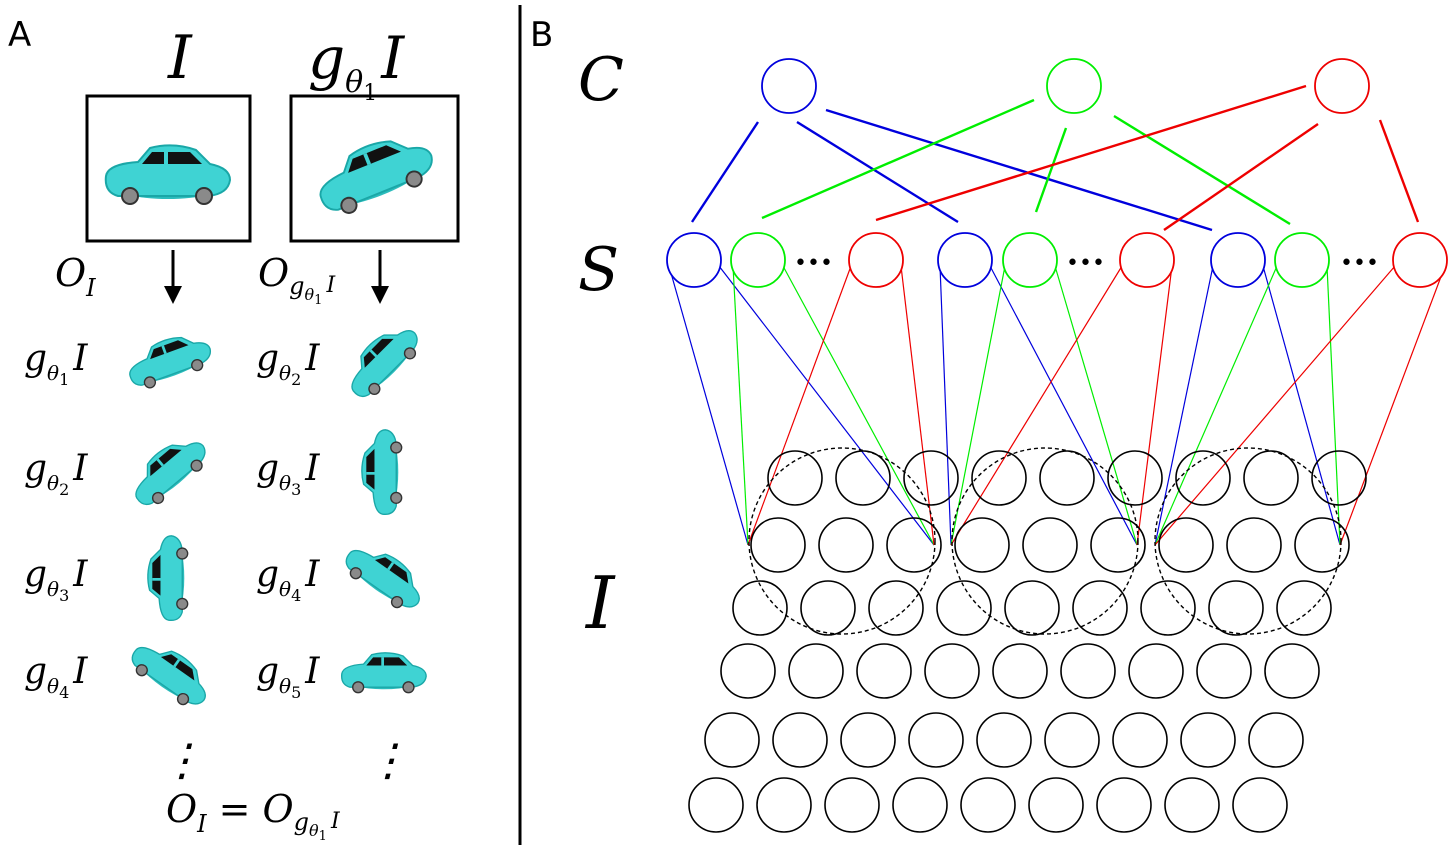  What do you see at coordinates (288, 676) in the screenshot?
I see `orbit-row-right-label: gθ5I` at bounding box center [288, 676].